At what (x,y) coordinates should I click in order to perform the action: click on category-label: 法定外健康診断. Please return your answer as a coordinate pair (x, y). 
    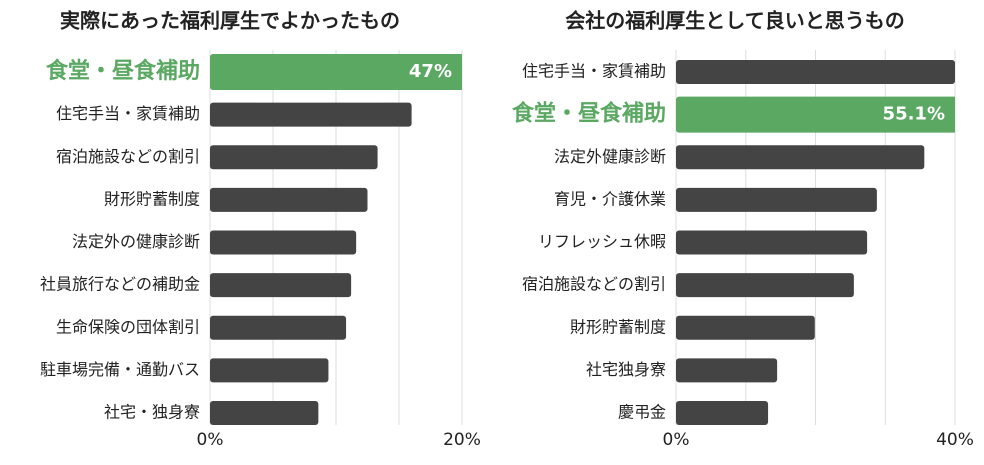
    Looking at the image, I should click on (610, 156).